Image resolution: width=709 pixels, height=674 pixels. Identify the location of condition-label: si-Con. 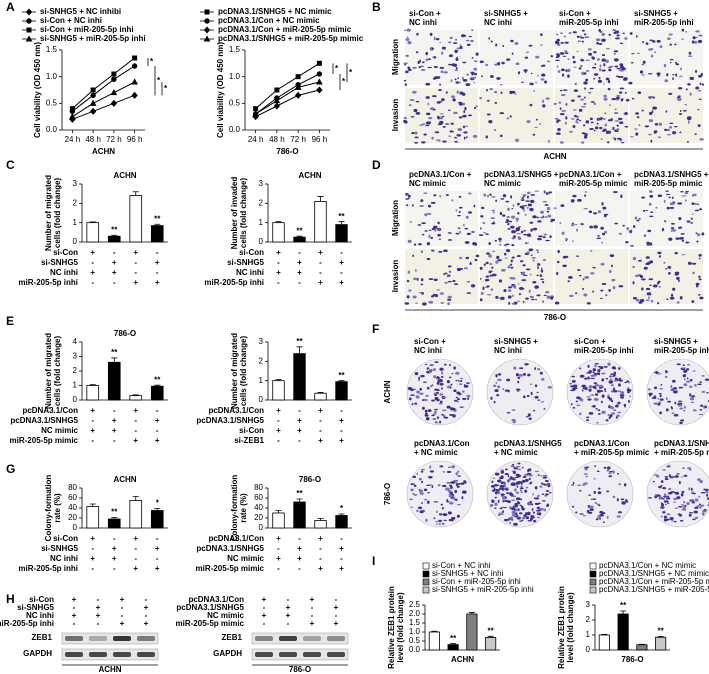
(251, 430).